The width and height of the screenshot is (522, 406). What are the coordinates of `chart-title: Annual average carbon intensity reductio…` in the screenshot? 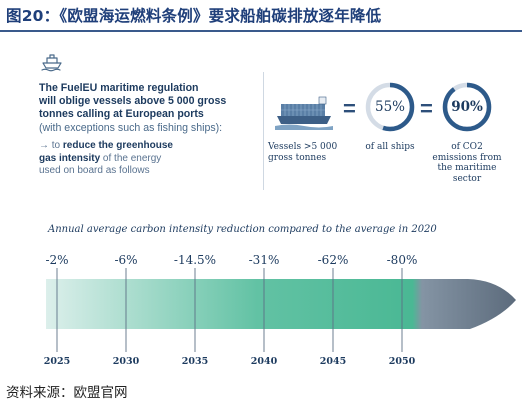 It's located at (242, 229).